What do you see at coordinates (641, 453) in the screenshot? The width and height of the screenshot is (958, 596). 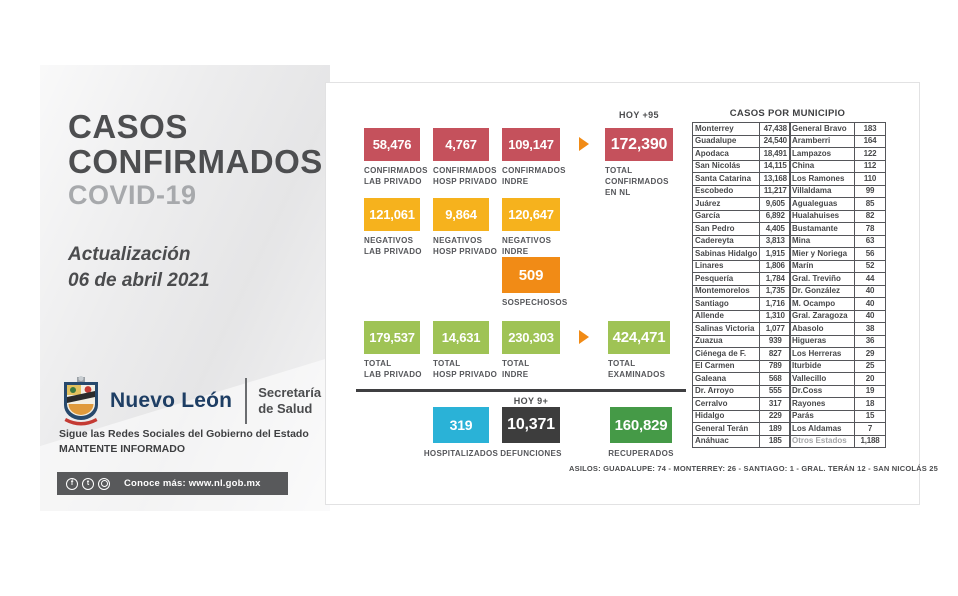 I see `stat-label: RECUPERADOS` at bounding box center [641, 453].